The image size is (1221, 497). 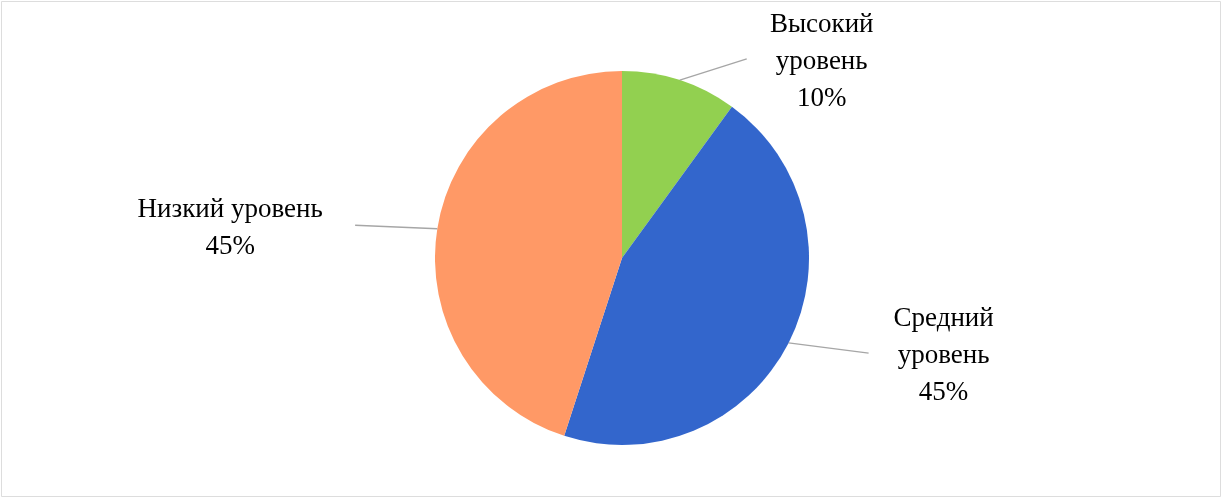 What do you see at coordinates (230, 207) in the screenshot?
I see `slice-label: Низкий уровень` at bounding box center [230, 207].